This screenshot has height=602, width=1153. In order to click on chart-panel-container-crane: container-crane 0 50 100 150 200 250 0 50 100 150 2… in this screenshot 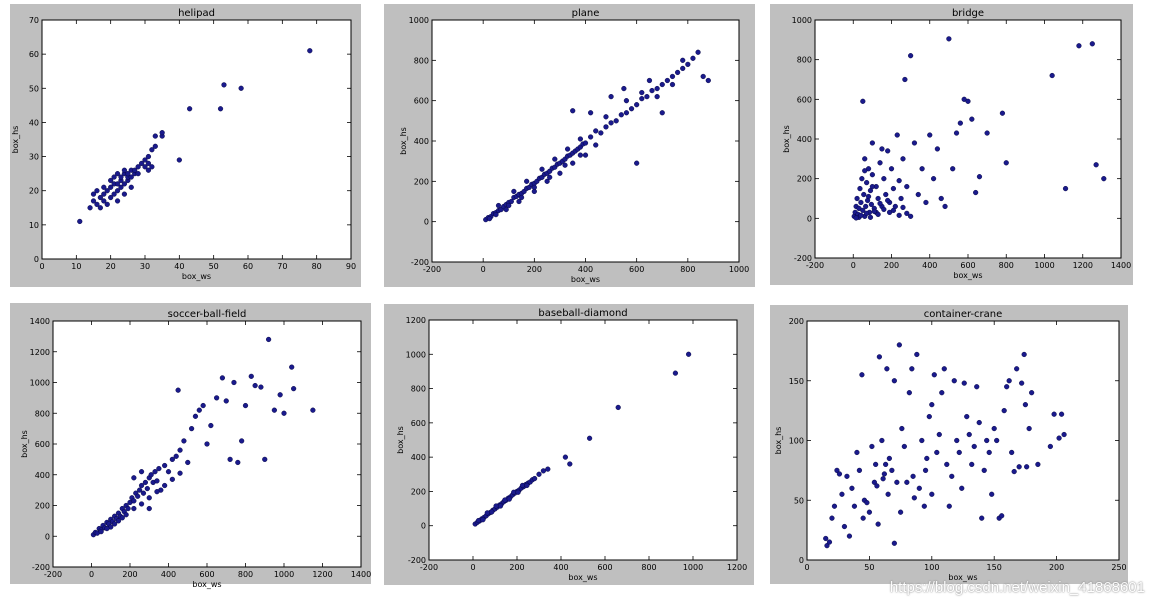, I will do `click(949, 444)`.